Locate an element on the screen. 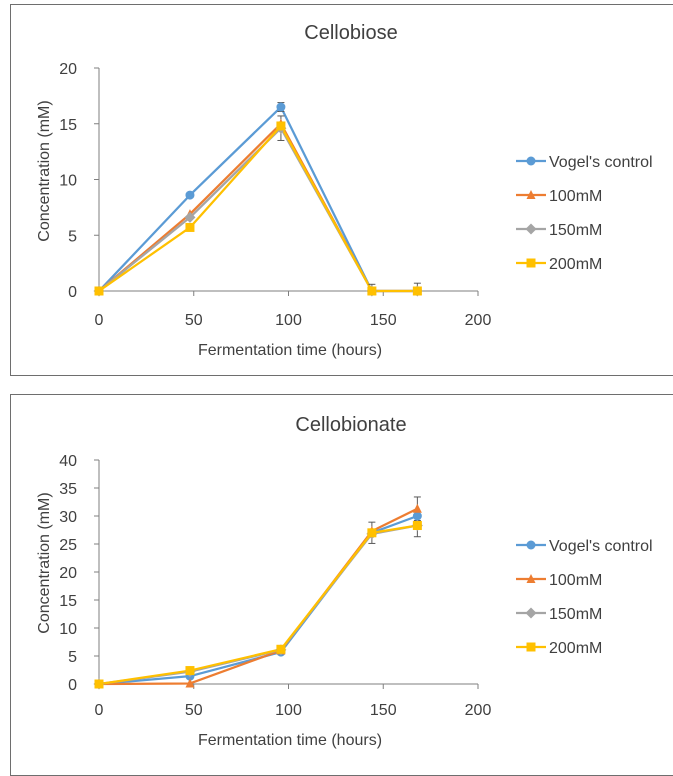 The image size is (673, 776). y-tick-label: 35 is located at coordinates (68, 489).